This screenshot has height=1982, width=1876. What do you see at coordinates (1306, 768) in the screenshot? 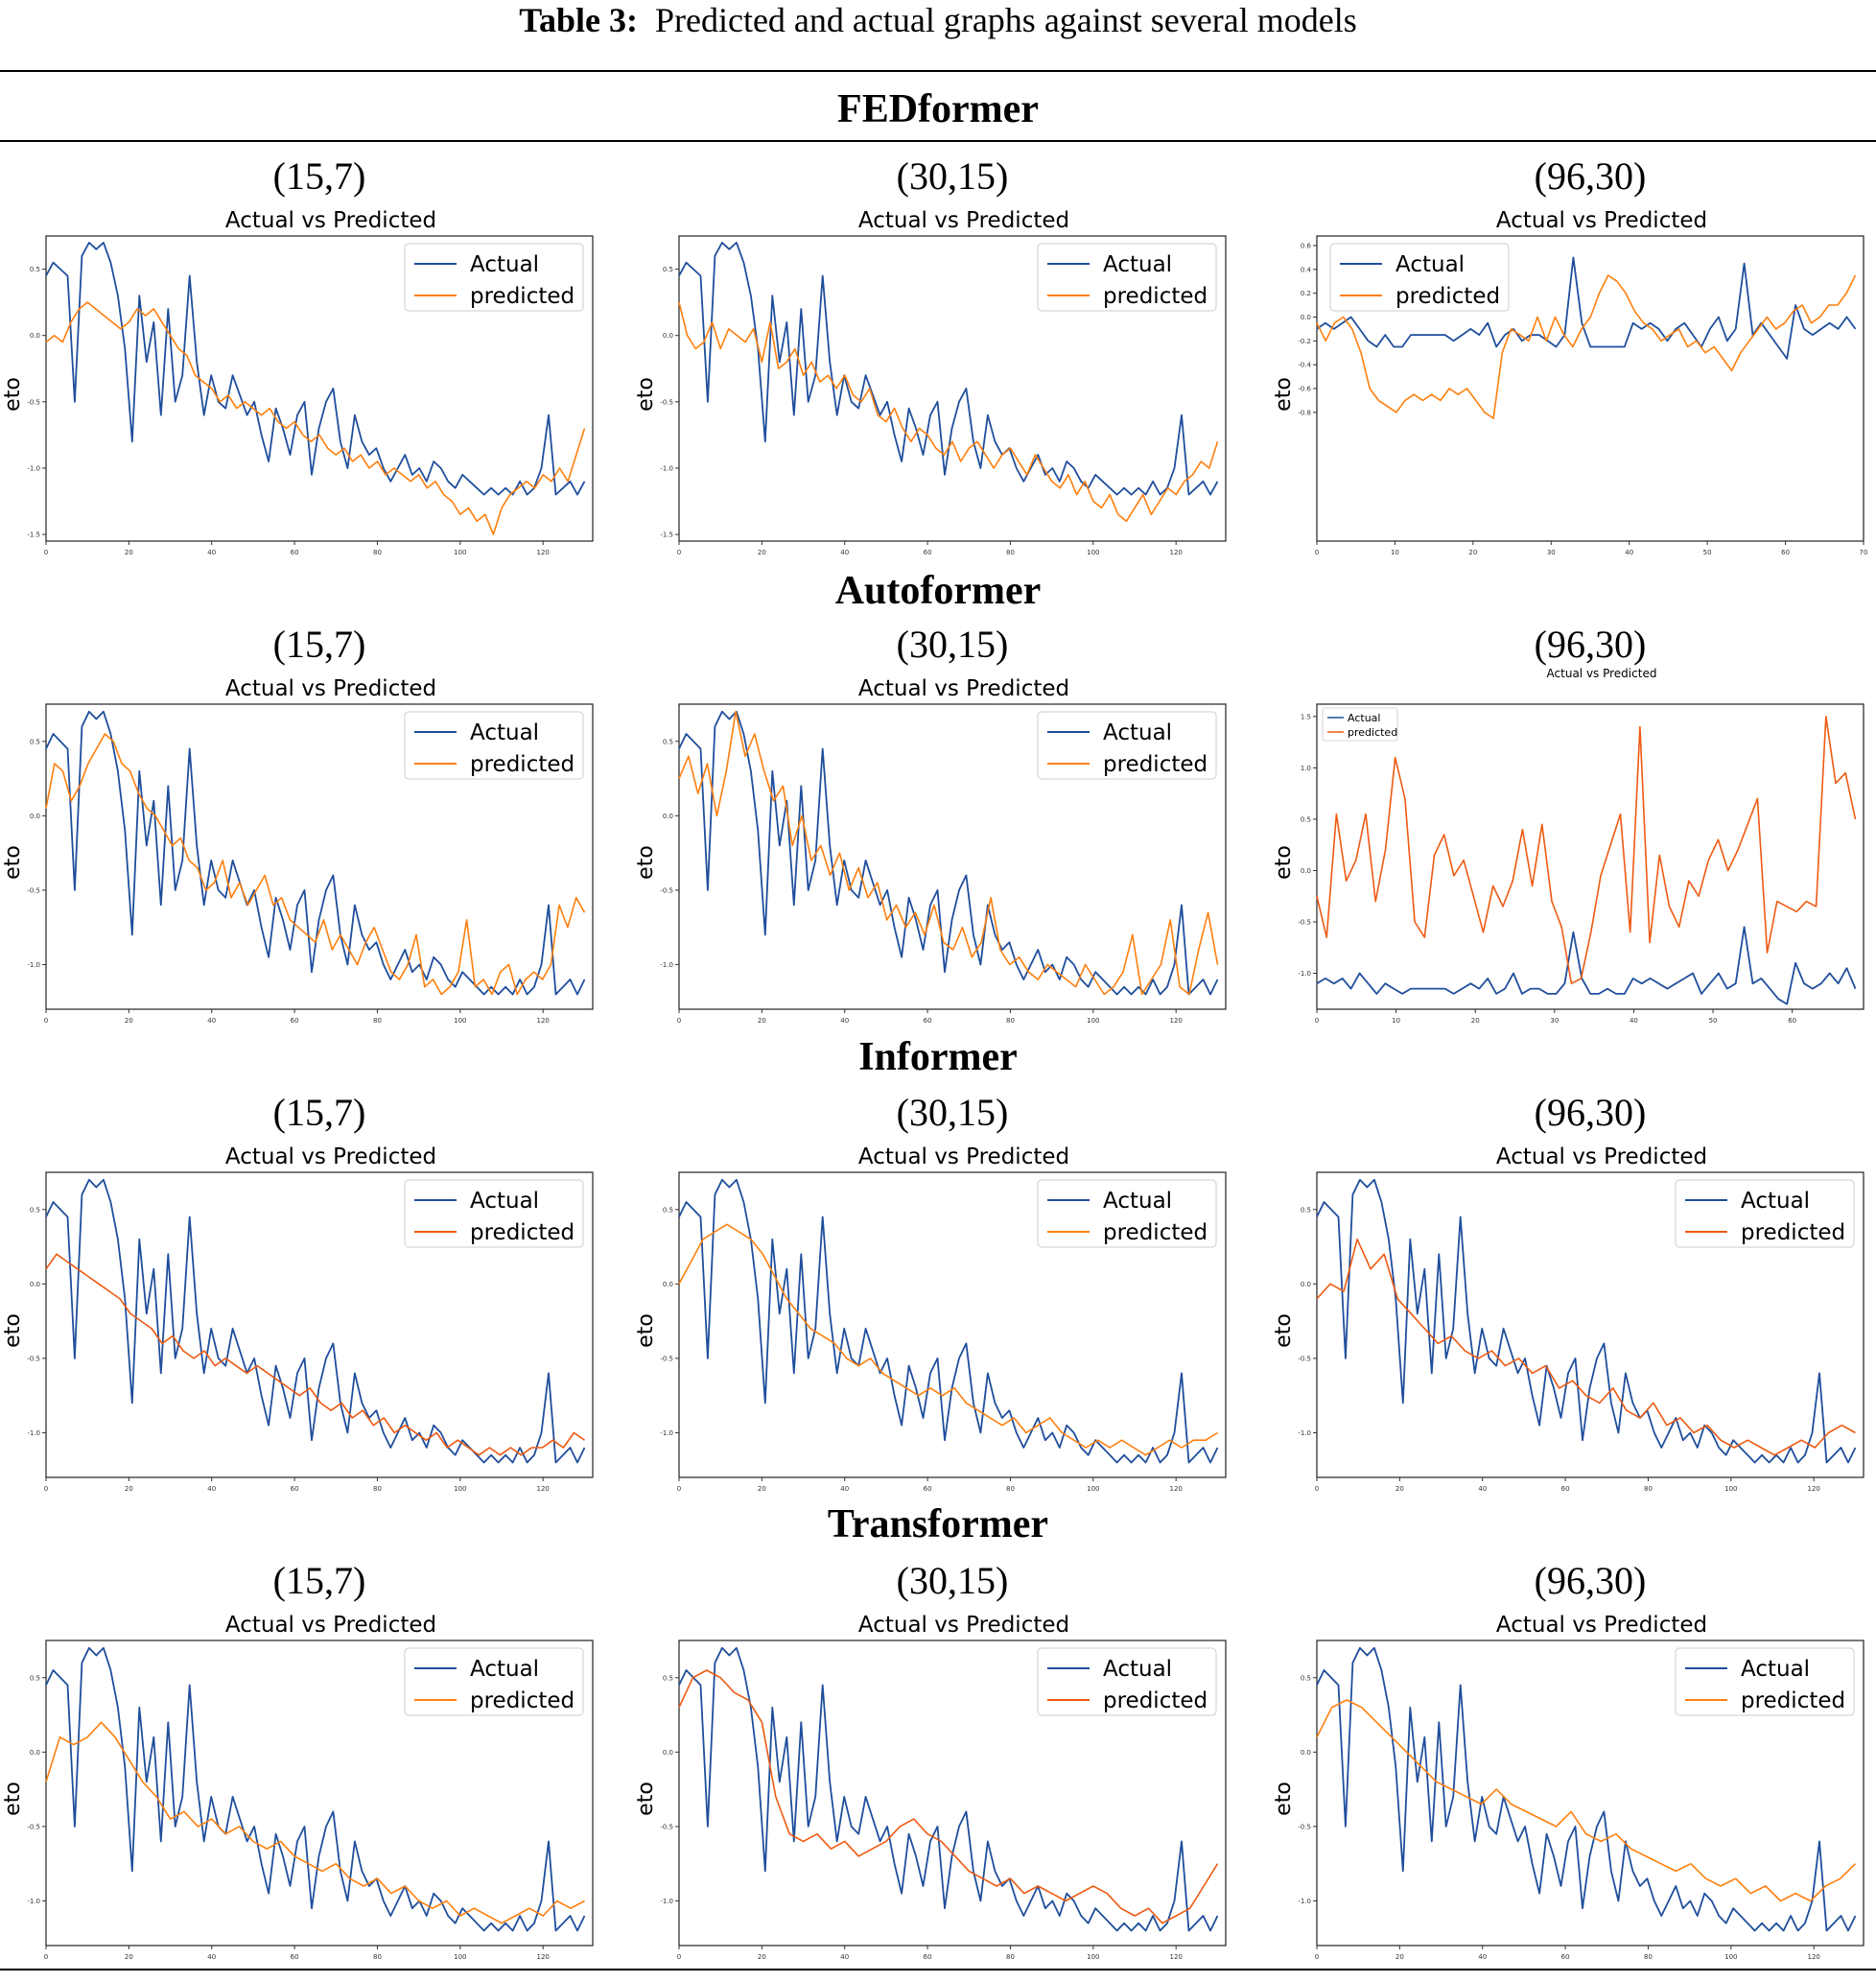
I see `y-tick-label: 1.0` at bounding box center [1306, 768].